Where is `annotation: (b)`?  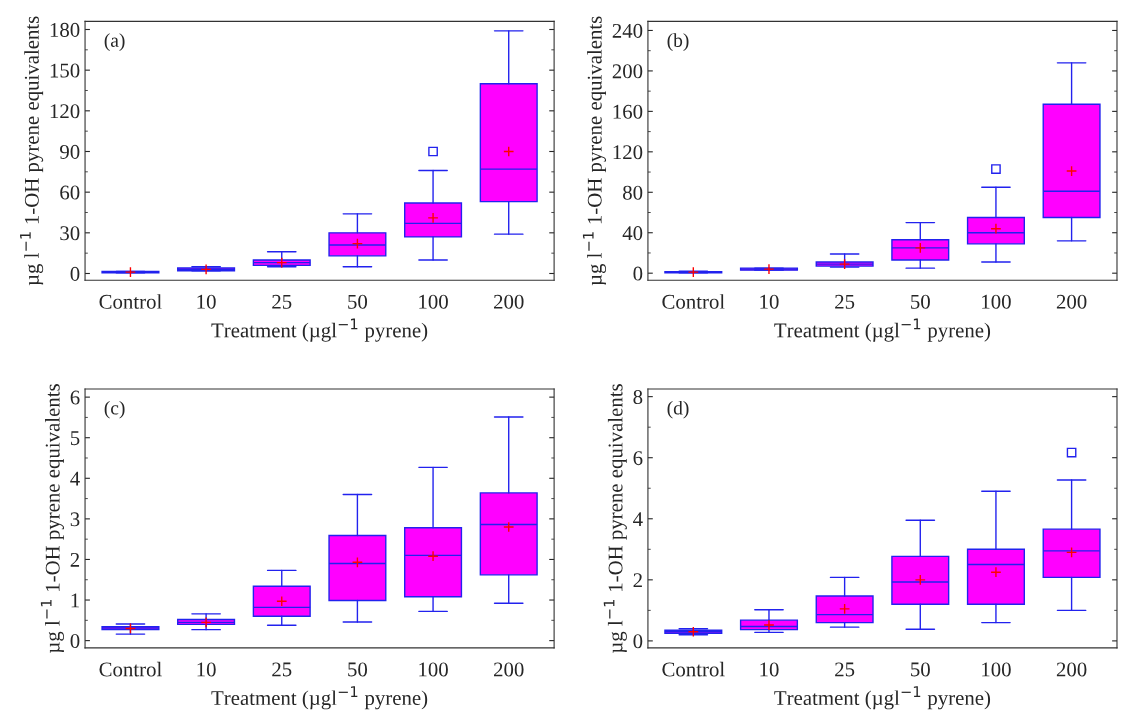 annotation: (b) is located at coordinates (678, 42).